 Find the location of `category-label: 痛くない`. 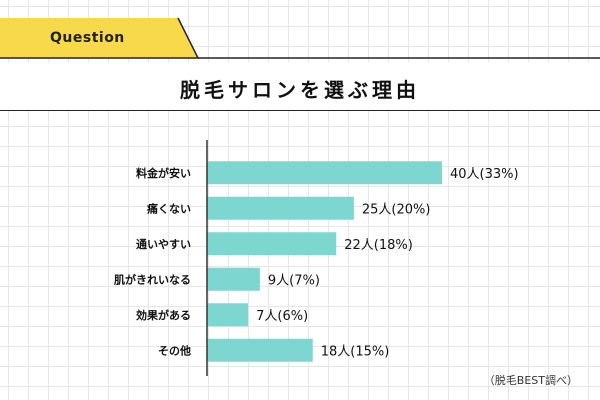

category-label: 痛くない is located at coordinates (168, 208).